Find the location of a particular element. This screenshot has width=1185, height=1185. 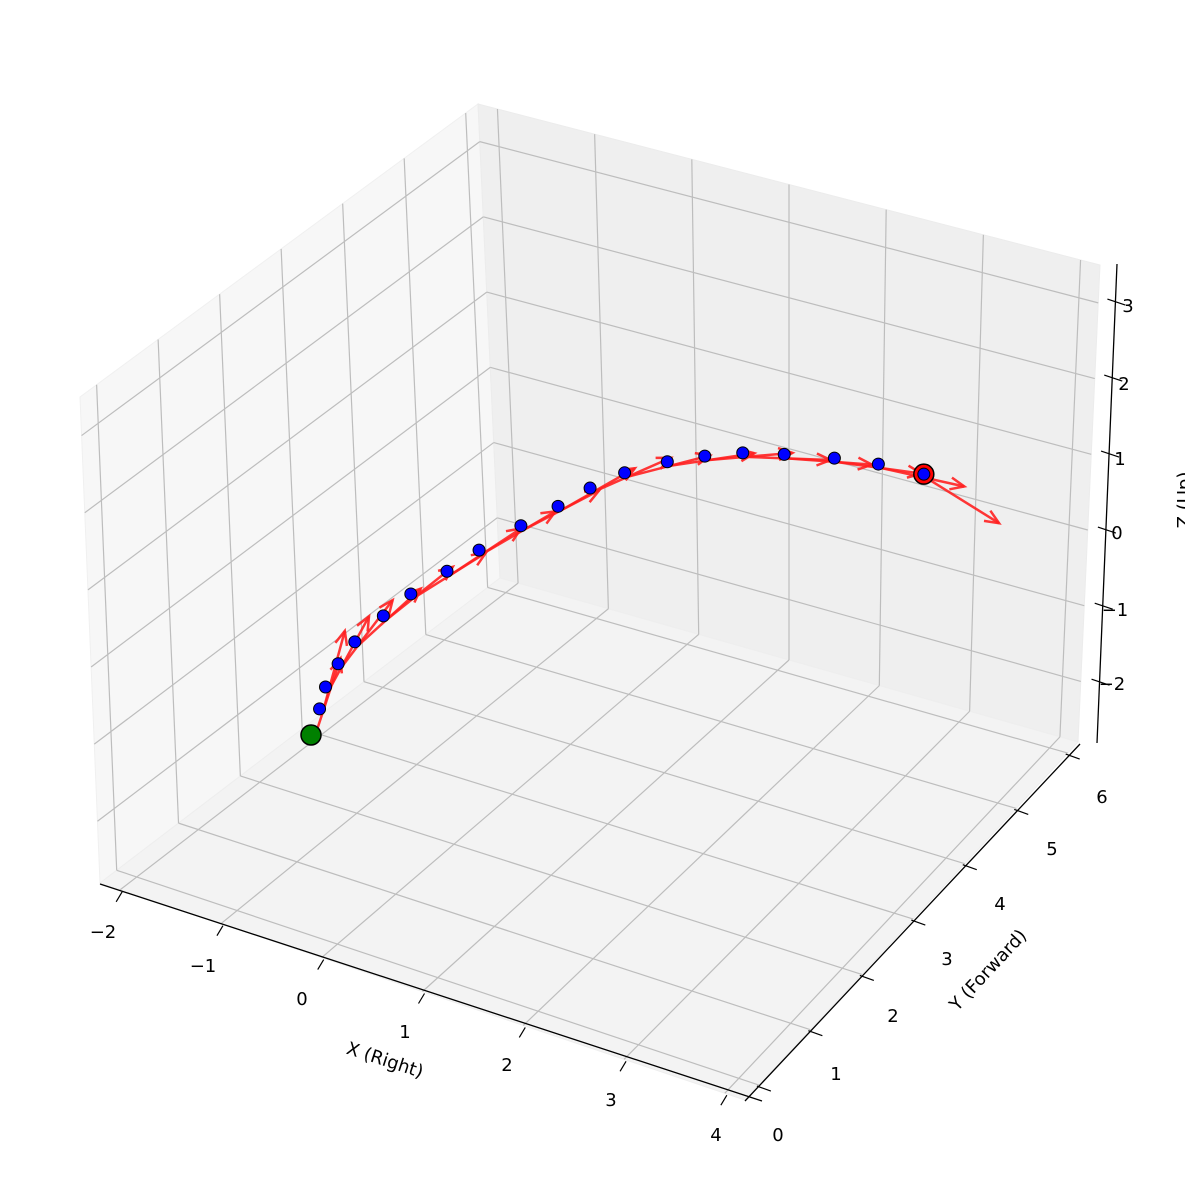

x-tick-label: −1 is located at coordinates (203, 966).